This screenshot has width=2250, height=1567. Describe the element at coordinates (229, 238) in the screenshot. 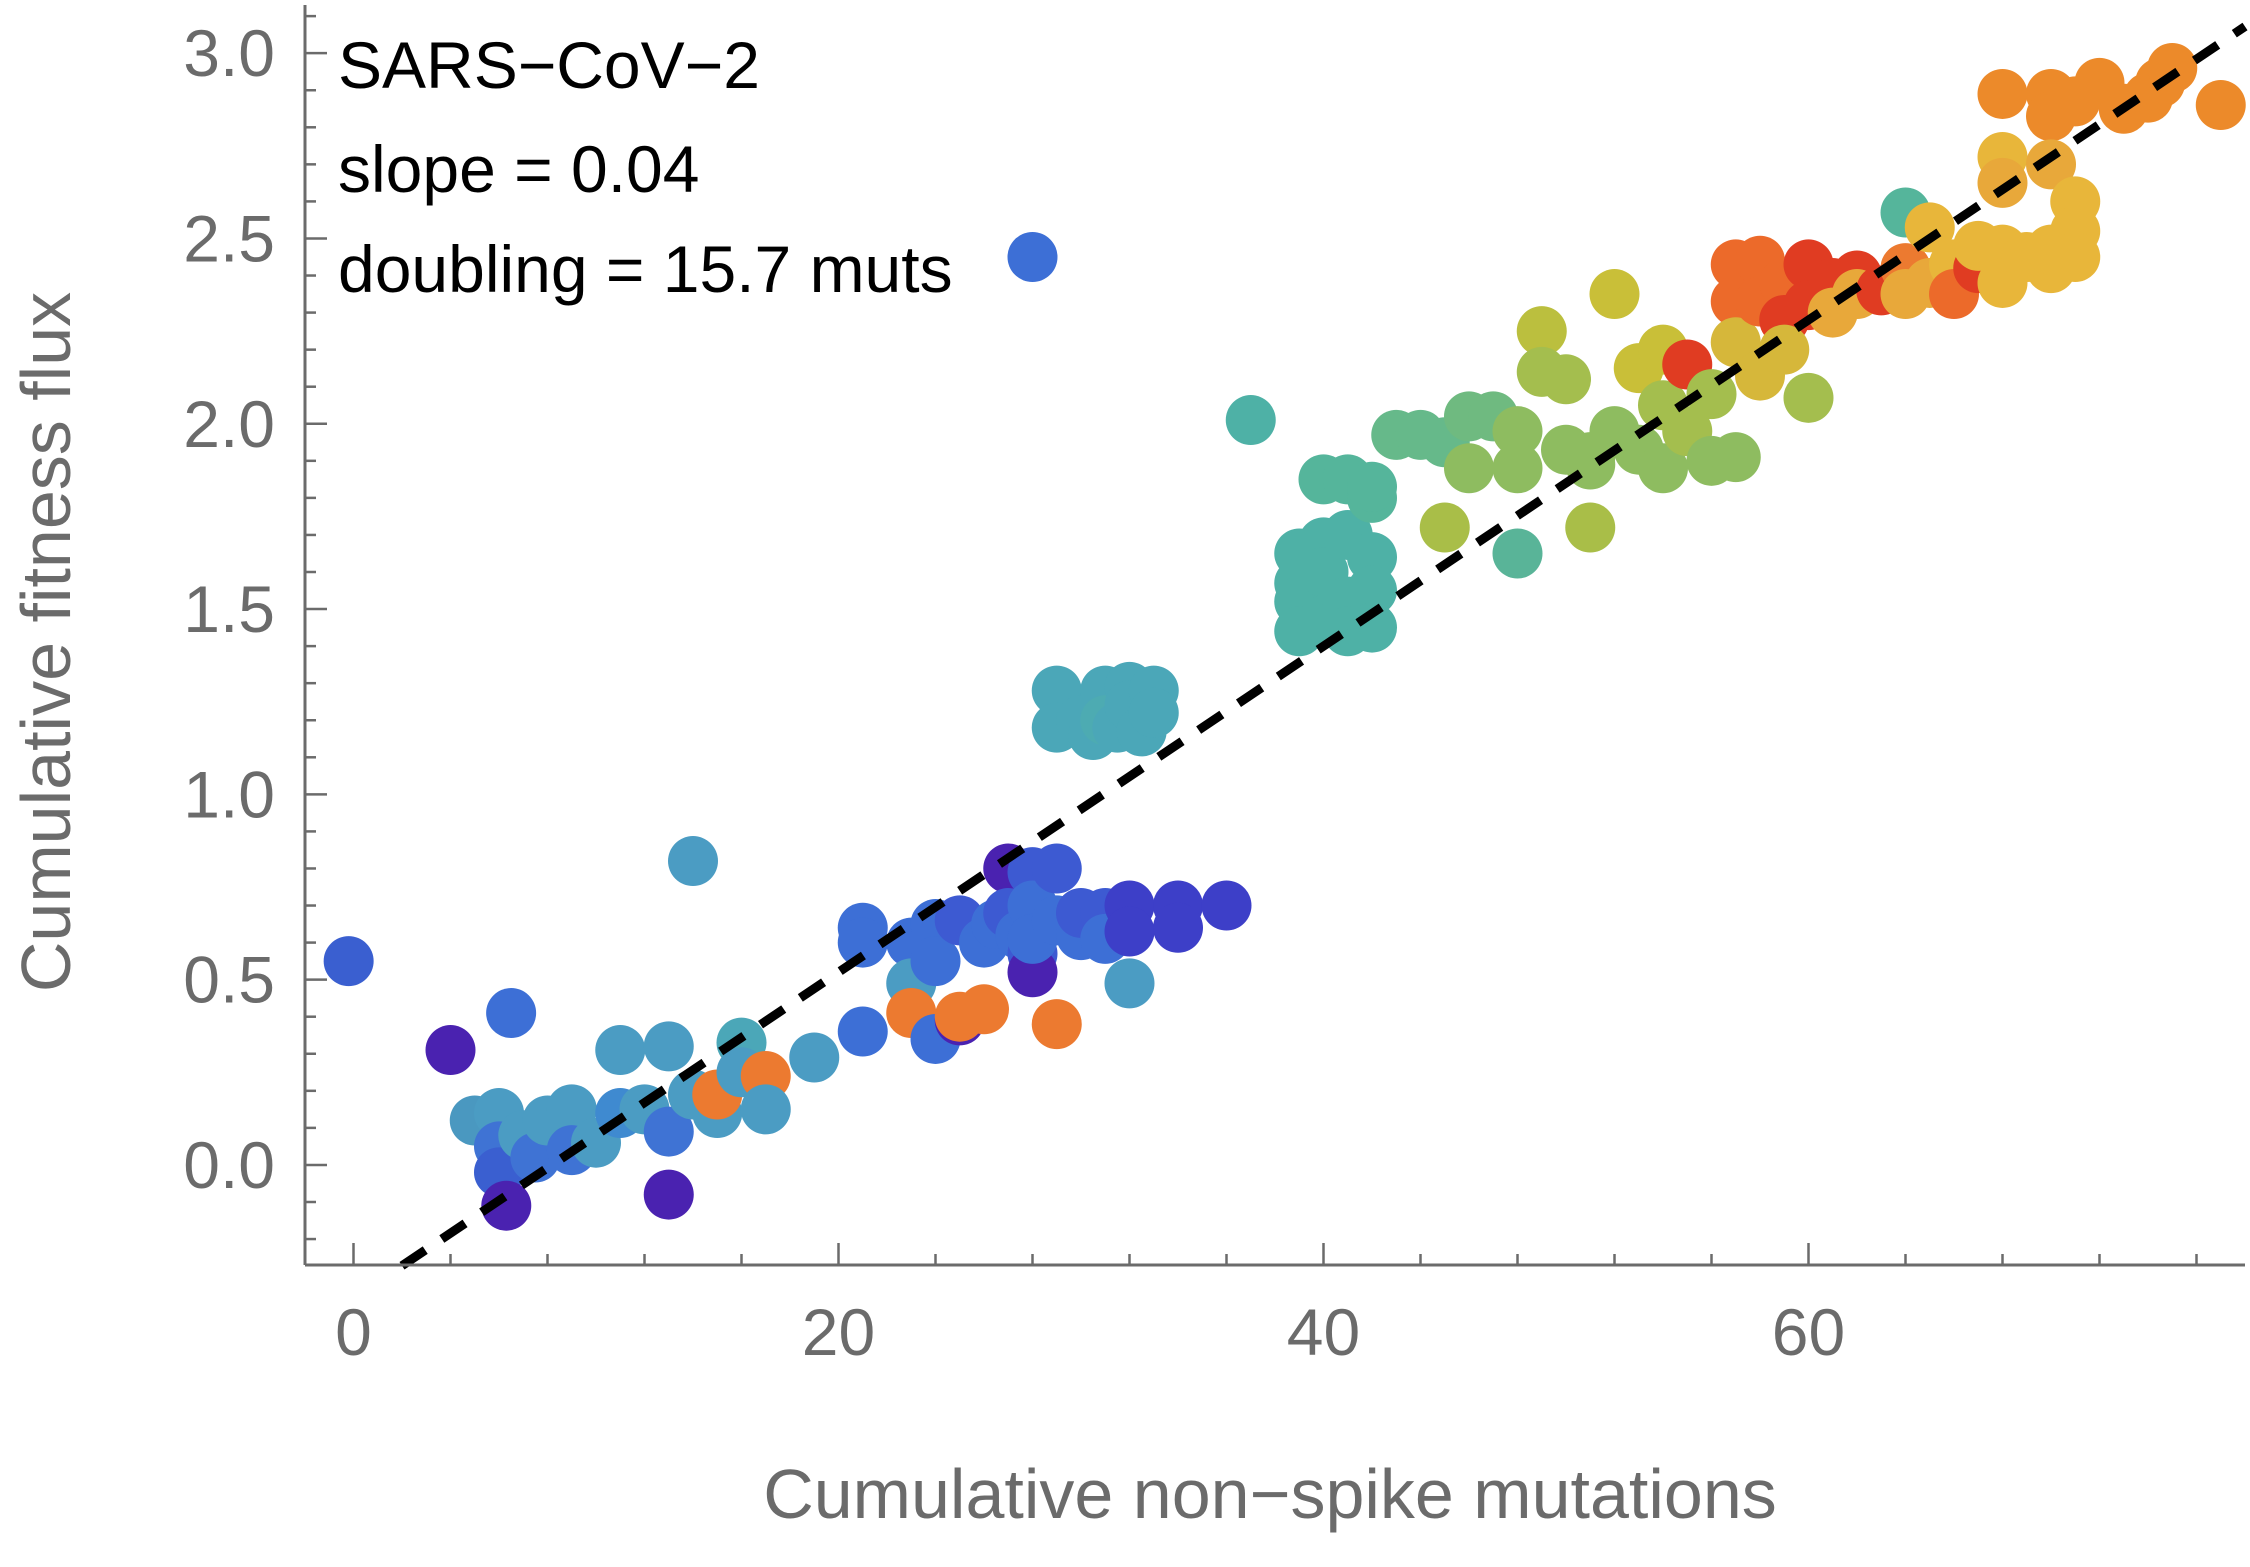

I see `y-tick-label: 2.5` at that location.